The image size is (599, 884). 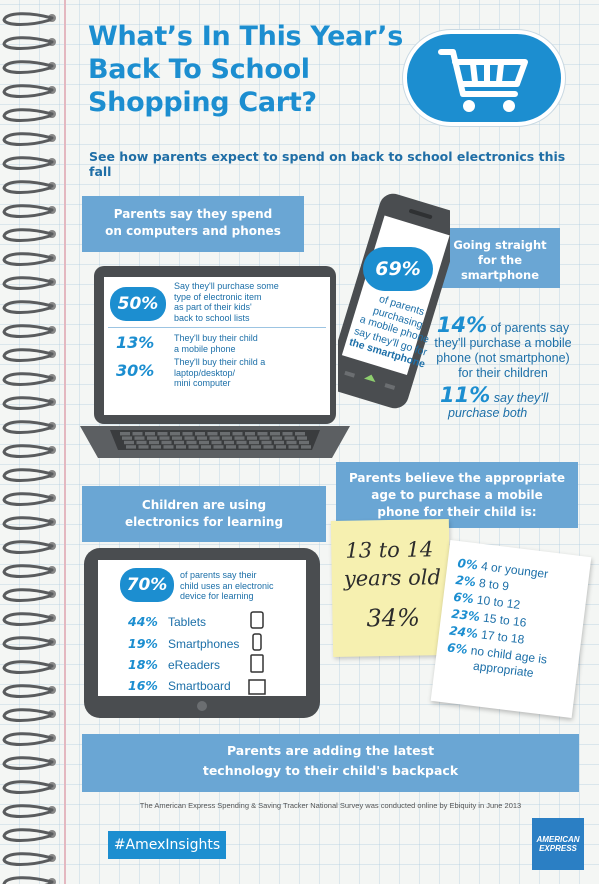 What do you see at coordinates (503, 343) in the screenshot?
I see `stat-14-line: they'll purchase a mobile` at bounding box center [503, 343].